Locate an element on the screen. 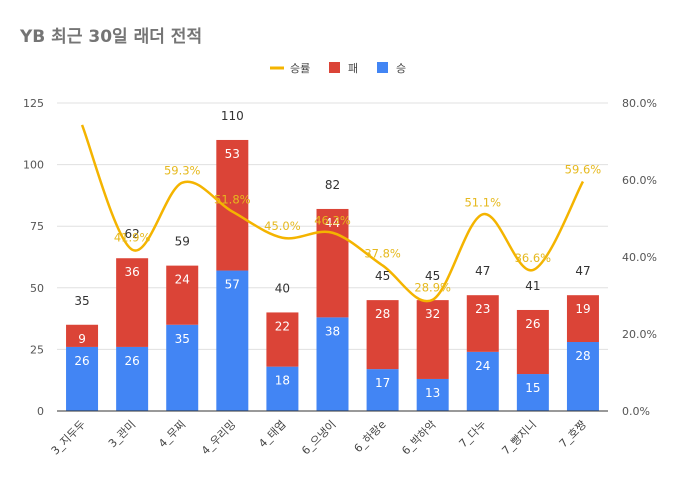  win-rate-label: 51.1% is located at coordinates (482, 202).